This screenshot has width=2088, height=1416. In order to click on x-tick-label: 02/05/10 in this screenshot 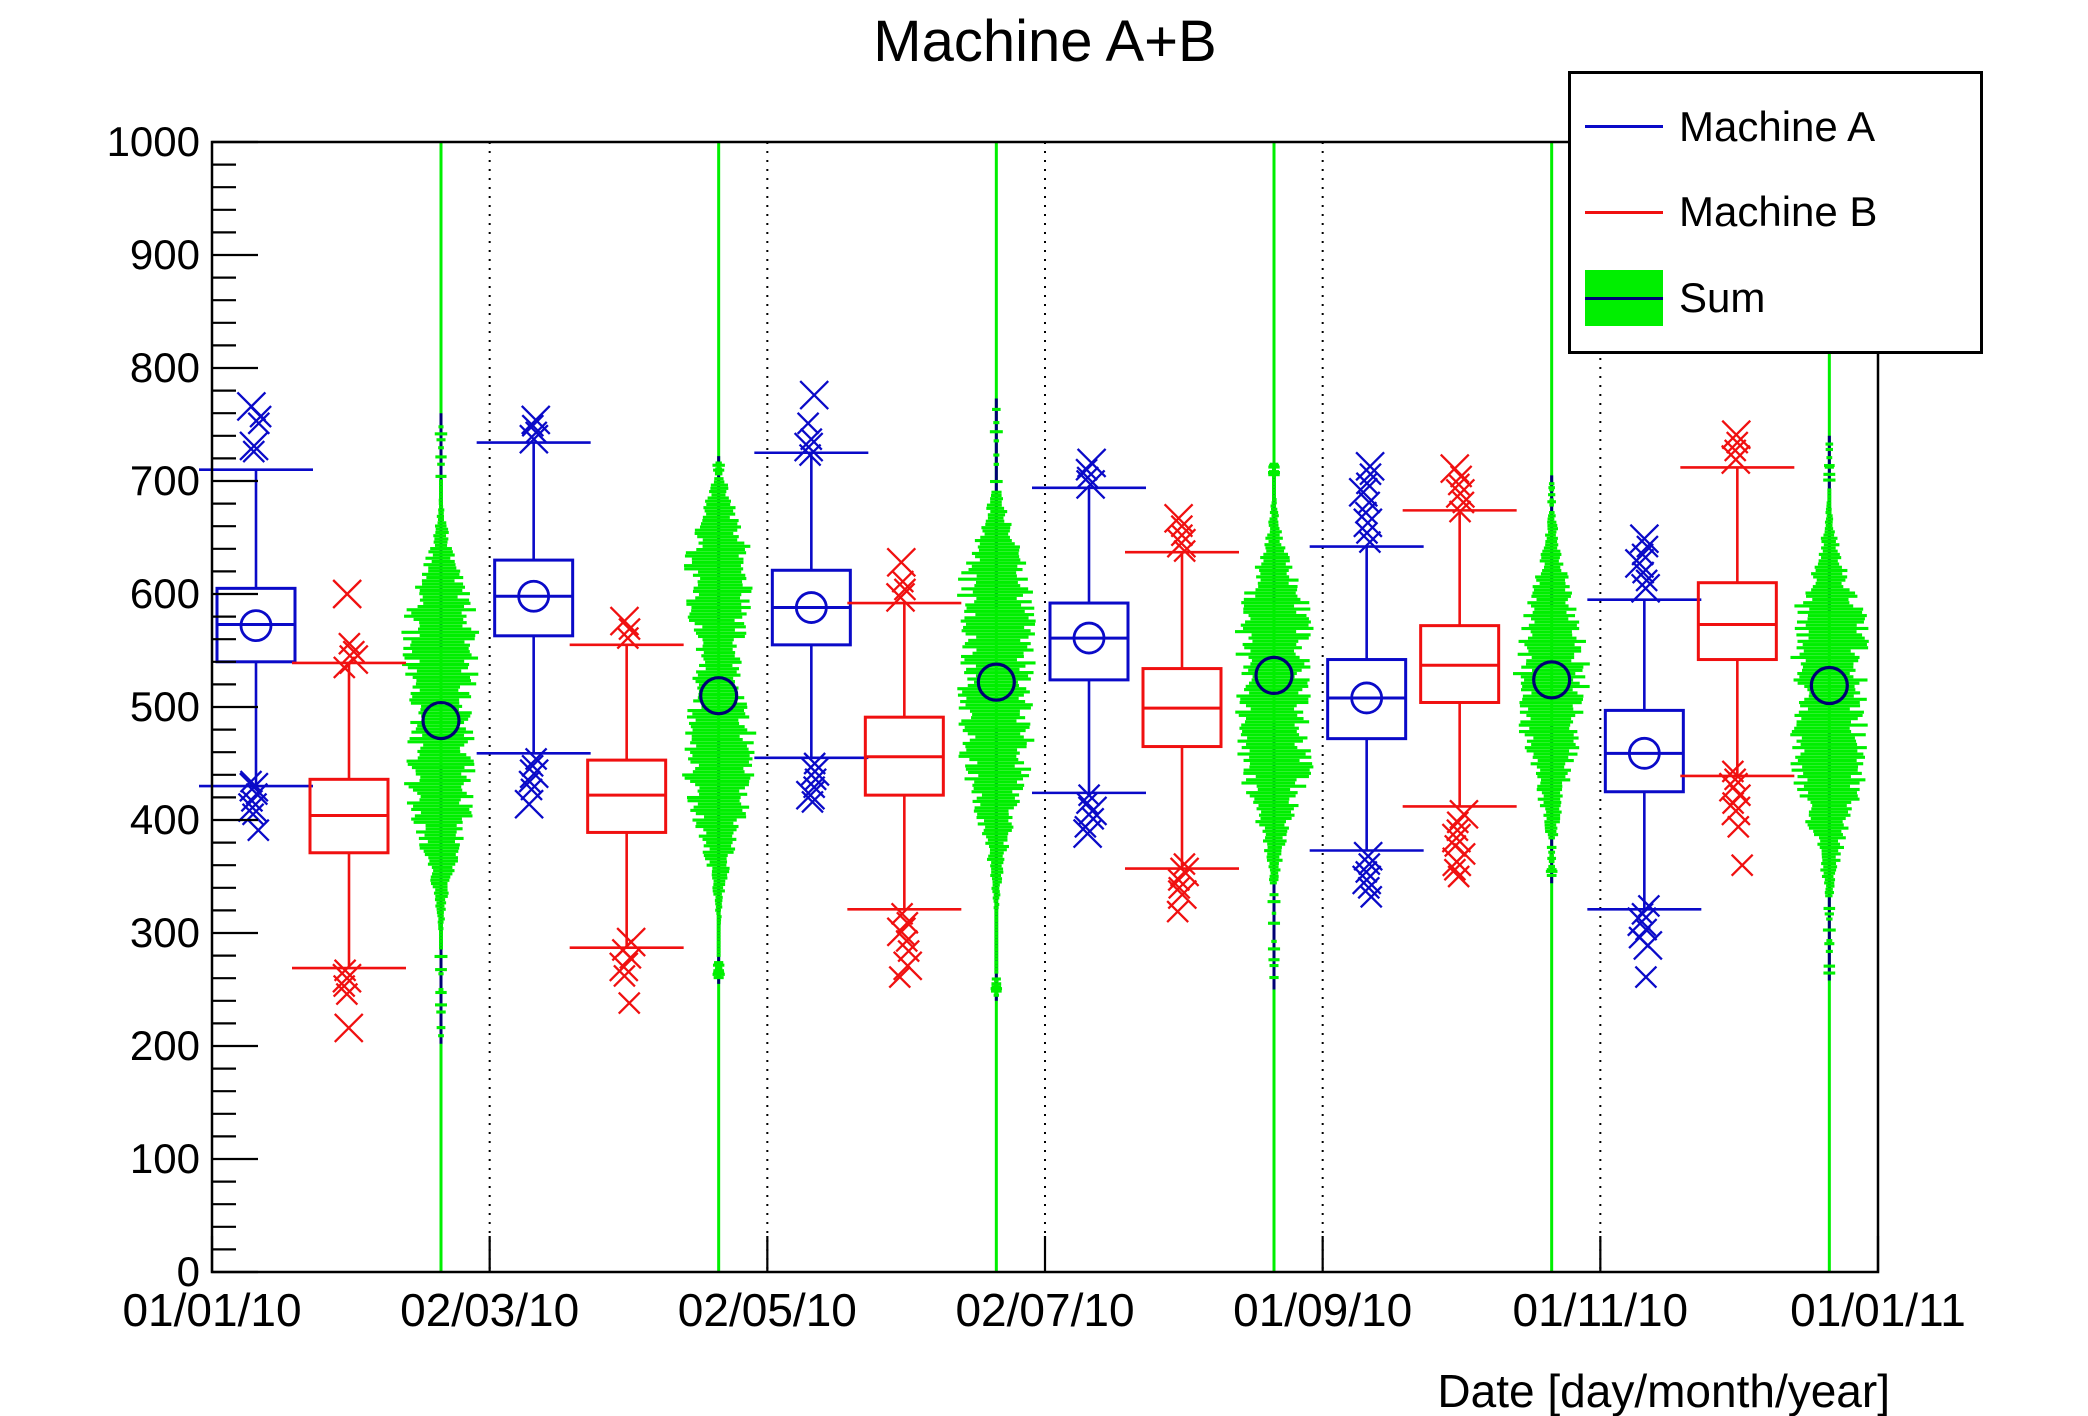, I will do `click(767, 1310)`.